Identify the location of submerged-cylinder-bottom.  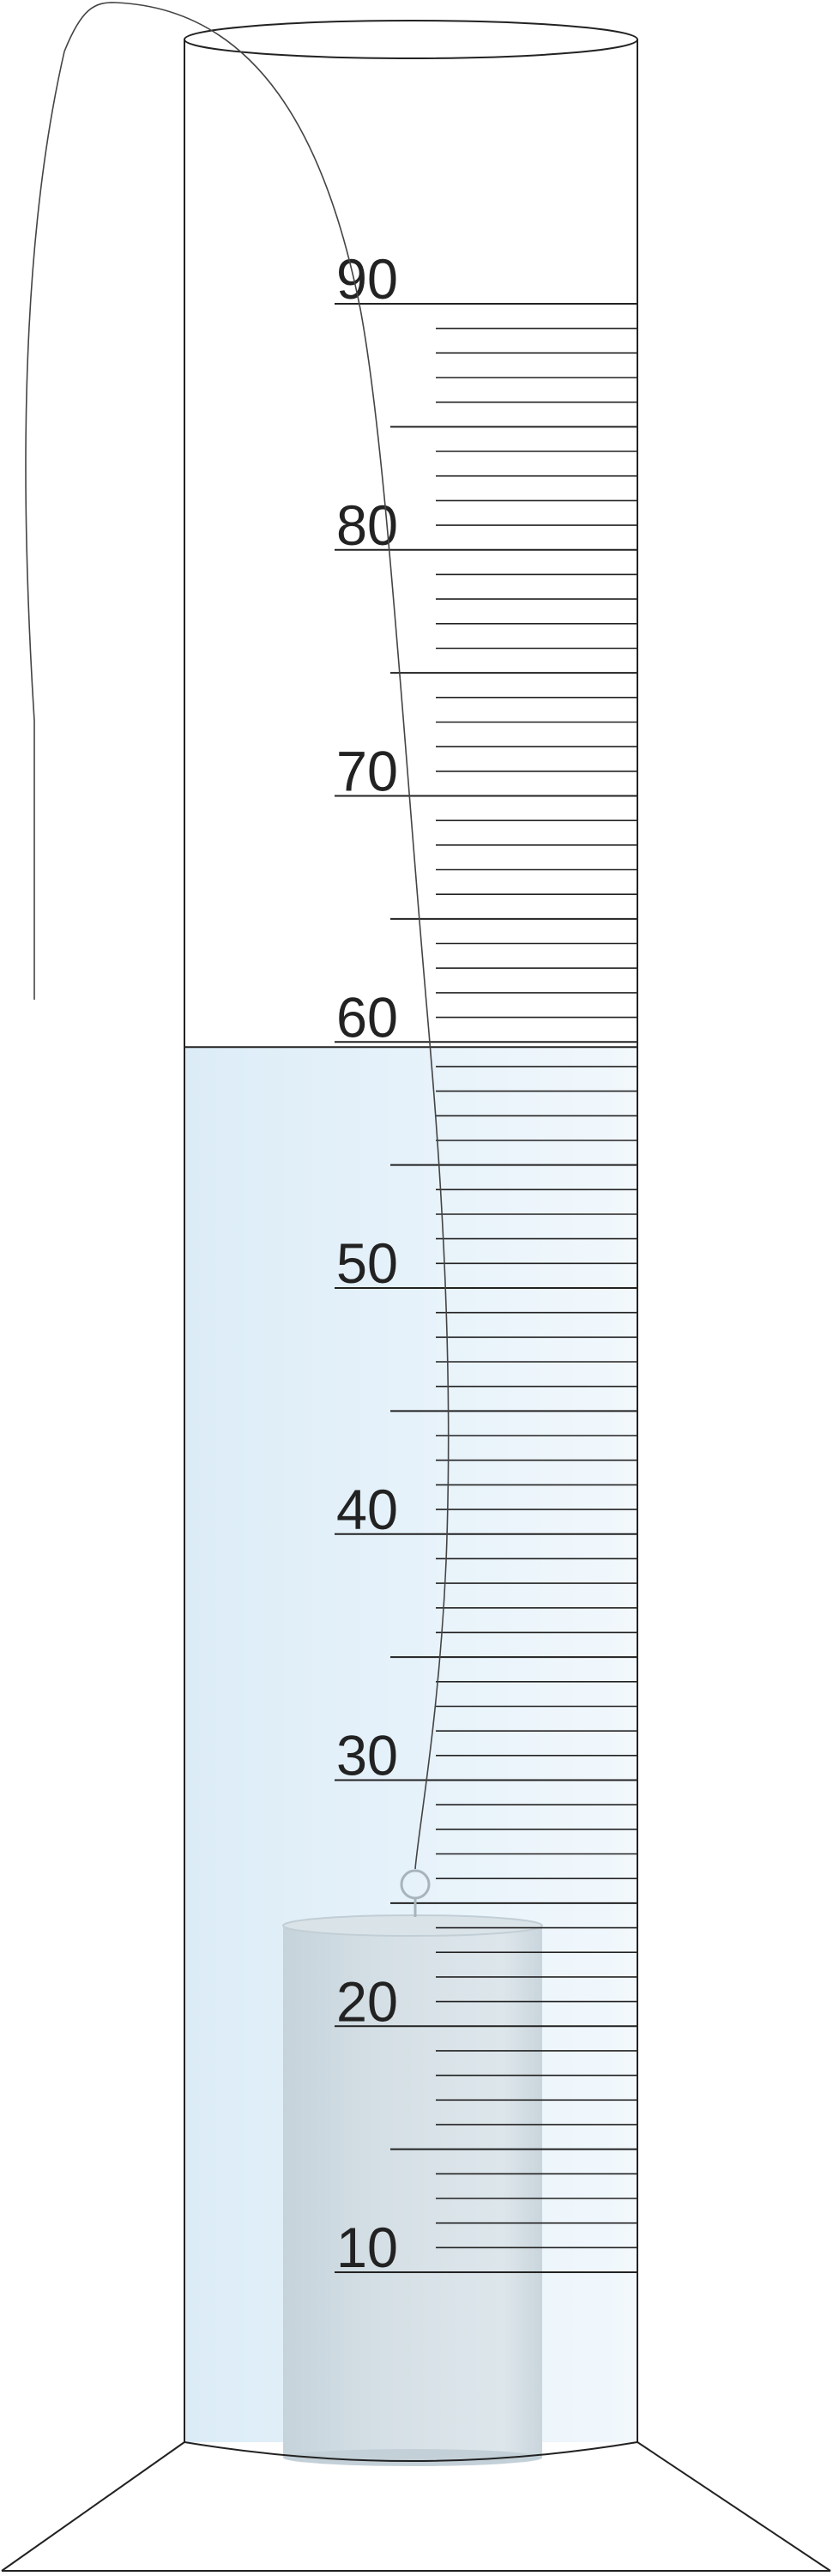
(412, 2457).